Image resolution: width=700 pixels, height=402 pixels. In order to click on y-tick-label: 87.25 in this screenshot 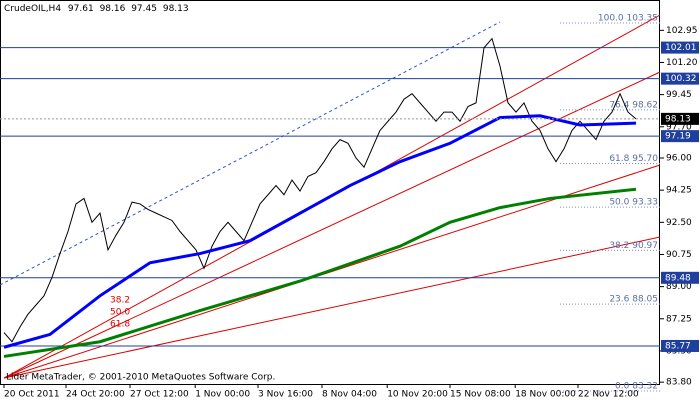, I will do `click(679, 319)`.